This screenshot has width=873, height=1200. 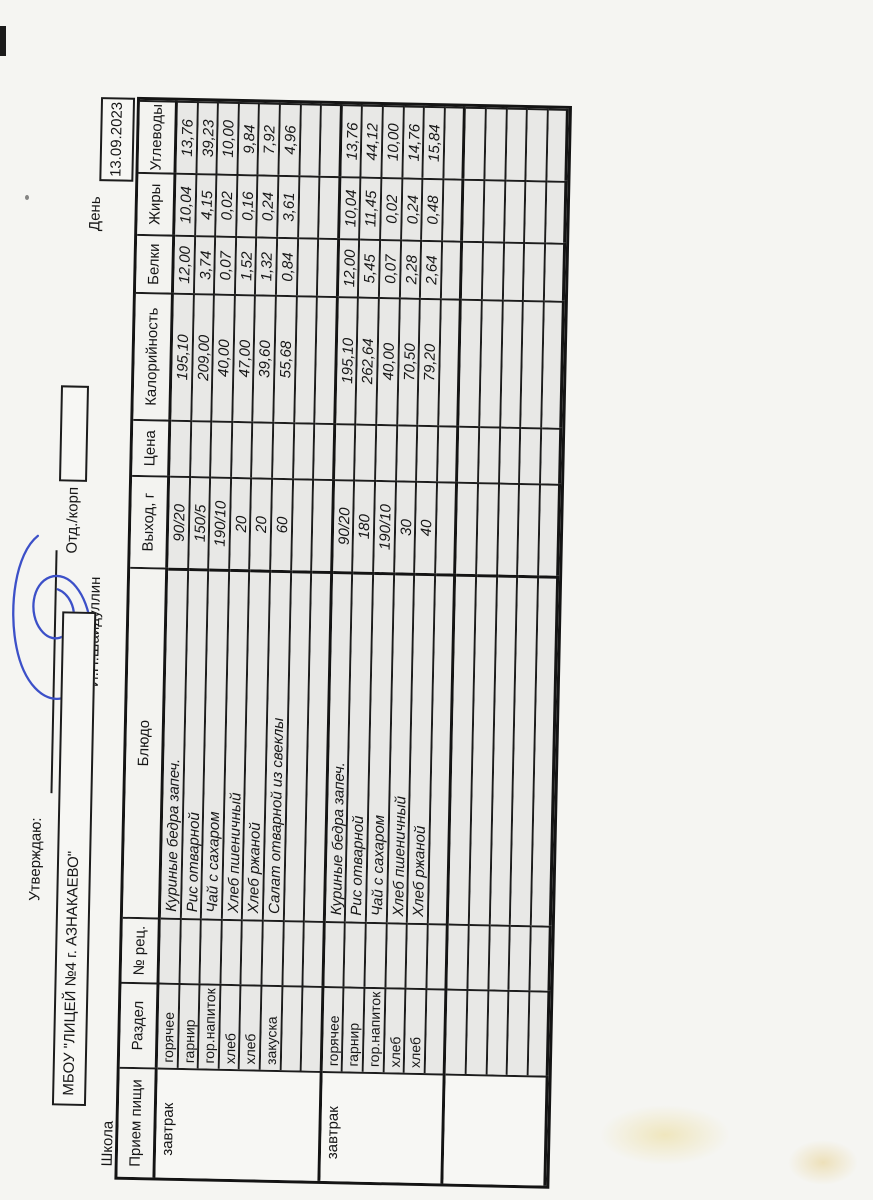 I want to click on section-cell: гор.напиток, so click(x=375, y=1029).